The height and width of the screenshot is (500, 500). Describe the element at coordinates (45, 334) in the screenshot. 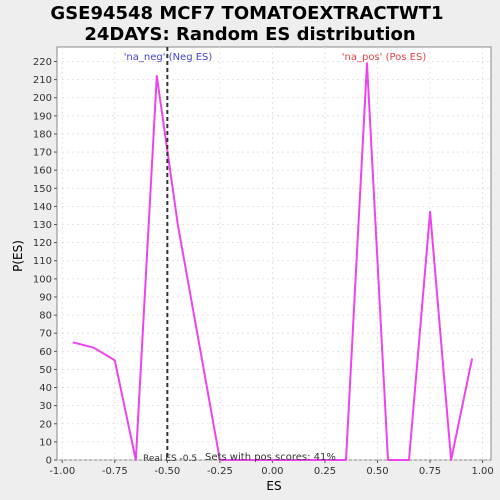

I see `y-tick-label: 70` at that location.